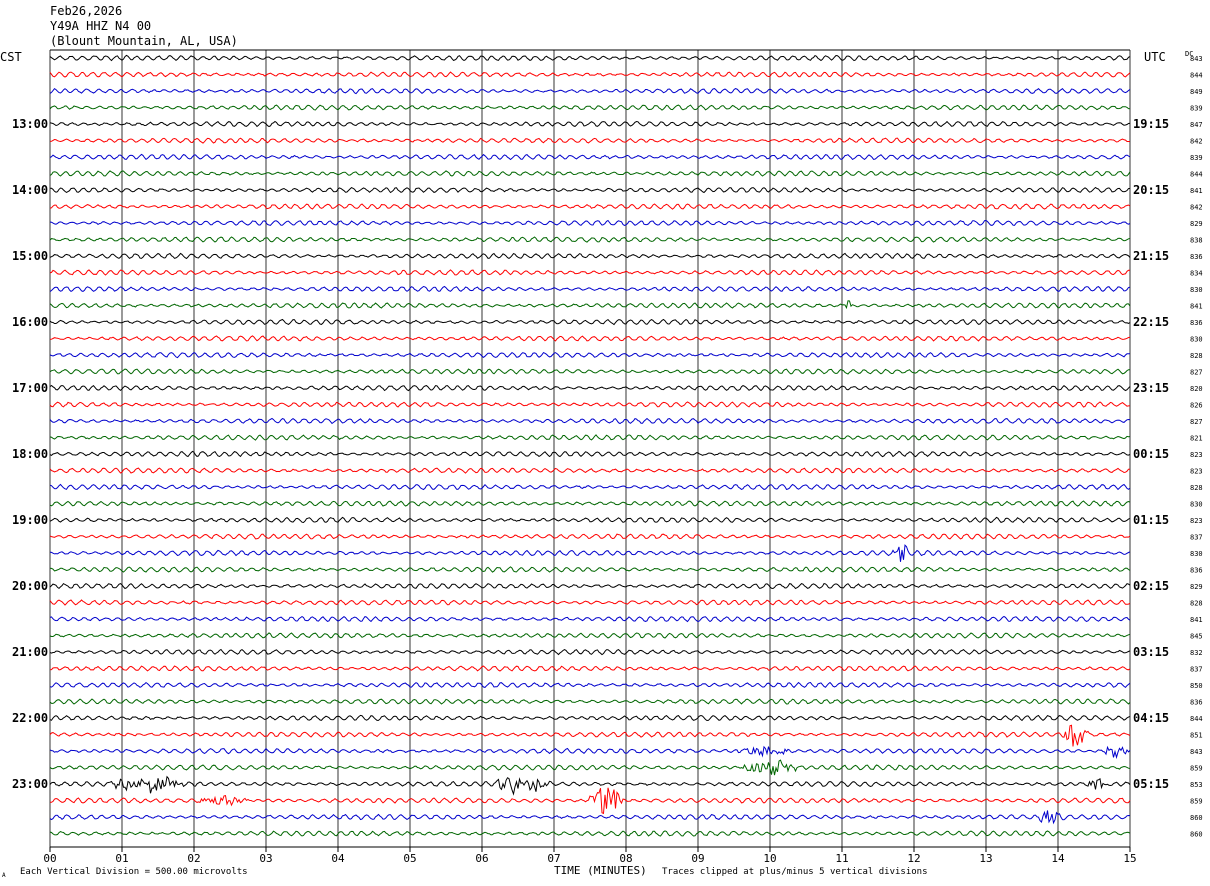 The height and width of the screenshot is (886, 1210). I want to click on dc-offset-label: 832, so click(1196, 653).